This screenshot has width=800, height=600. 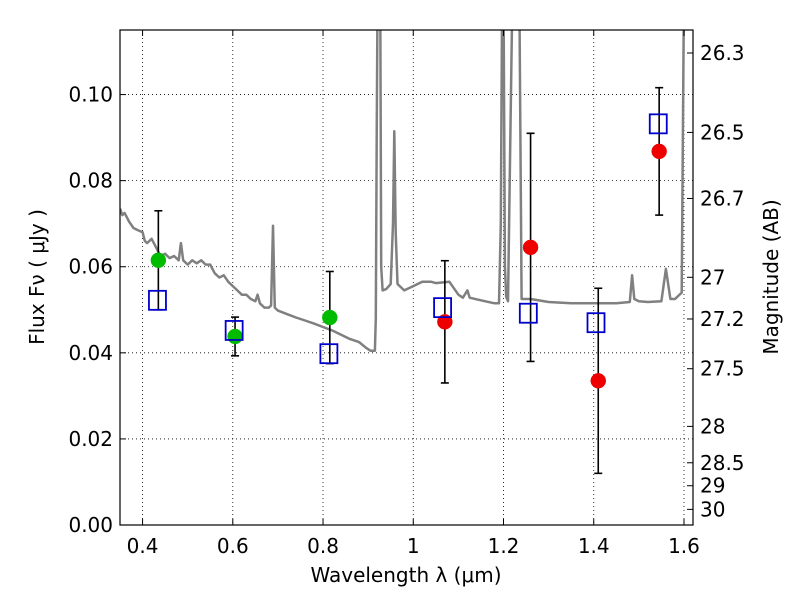 I want to click on y-tick-label: 0.08, so click(x=90, y=181).